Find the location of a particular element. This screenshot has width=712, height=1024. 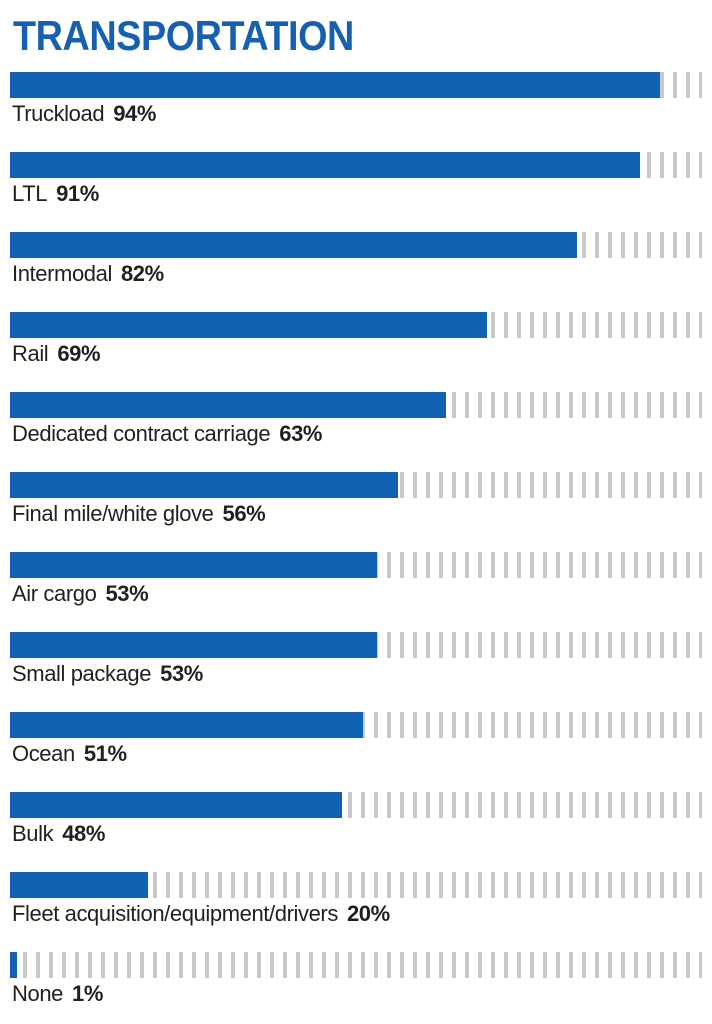

bar-label: Bulk 48% is located at coordinates (356, 834).